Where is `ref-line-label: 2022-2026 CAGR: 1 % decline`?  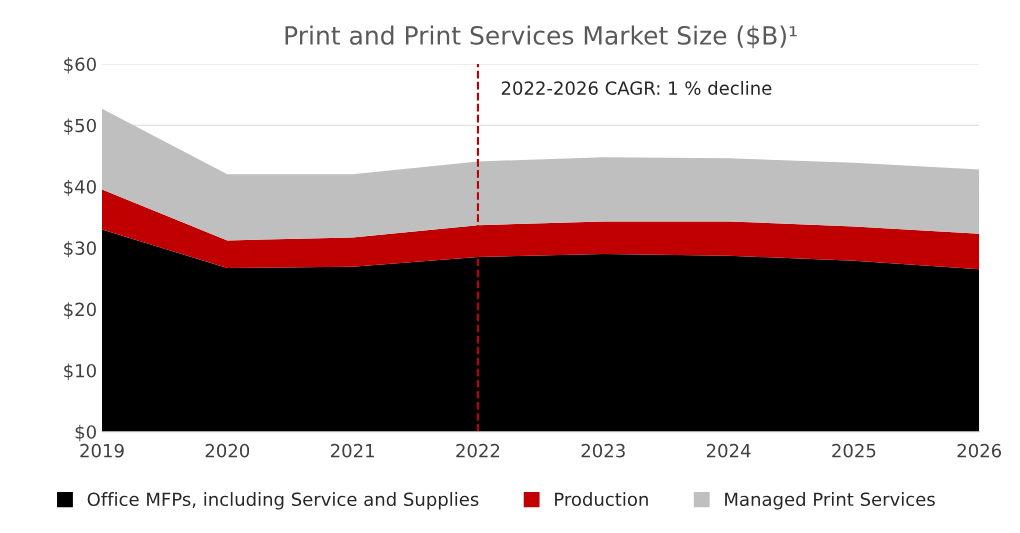
ref-line-label: 2022-2026 CAGR: 1 % decline is located at coordinates (636, 87).